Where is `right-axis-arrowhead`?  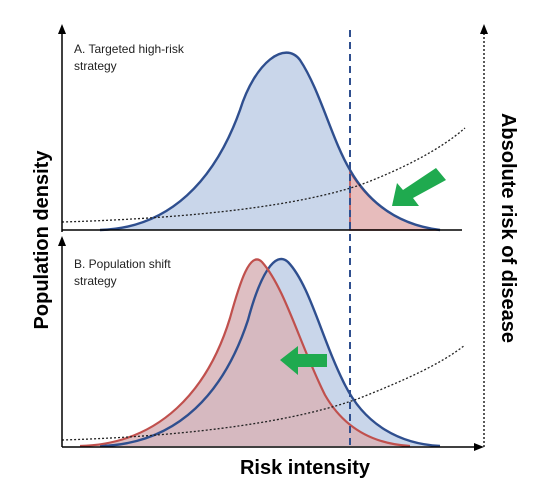 right-axis-arrowhead is located at coordinates (484, 29).